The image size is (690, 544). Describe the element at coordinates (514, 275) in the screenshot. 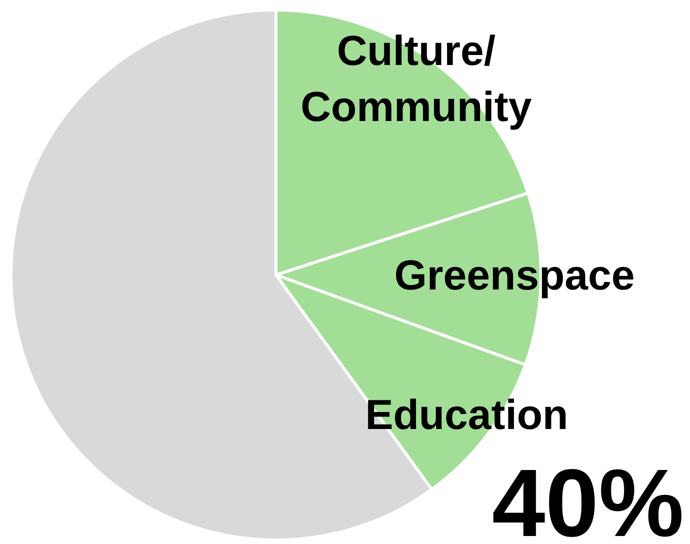

I see `slice-label: Greenspace` at that location.